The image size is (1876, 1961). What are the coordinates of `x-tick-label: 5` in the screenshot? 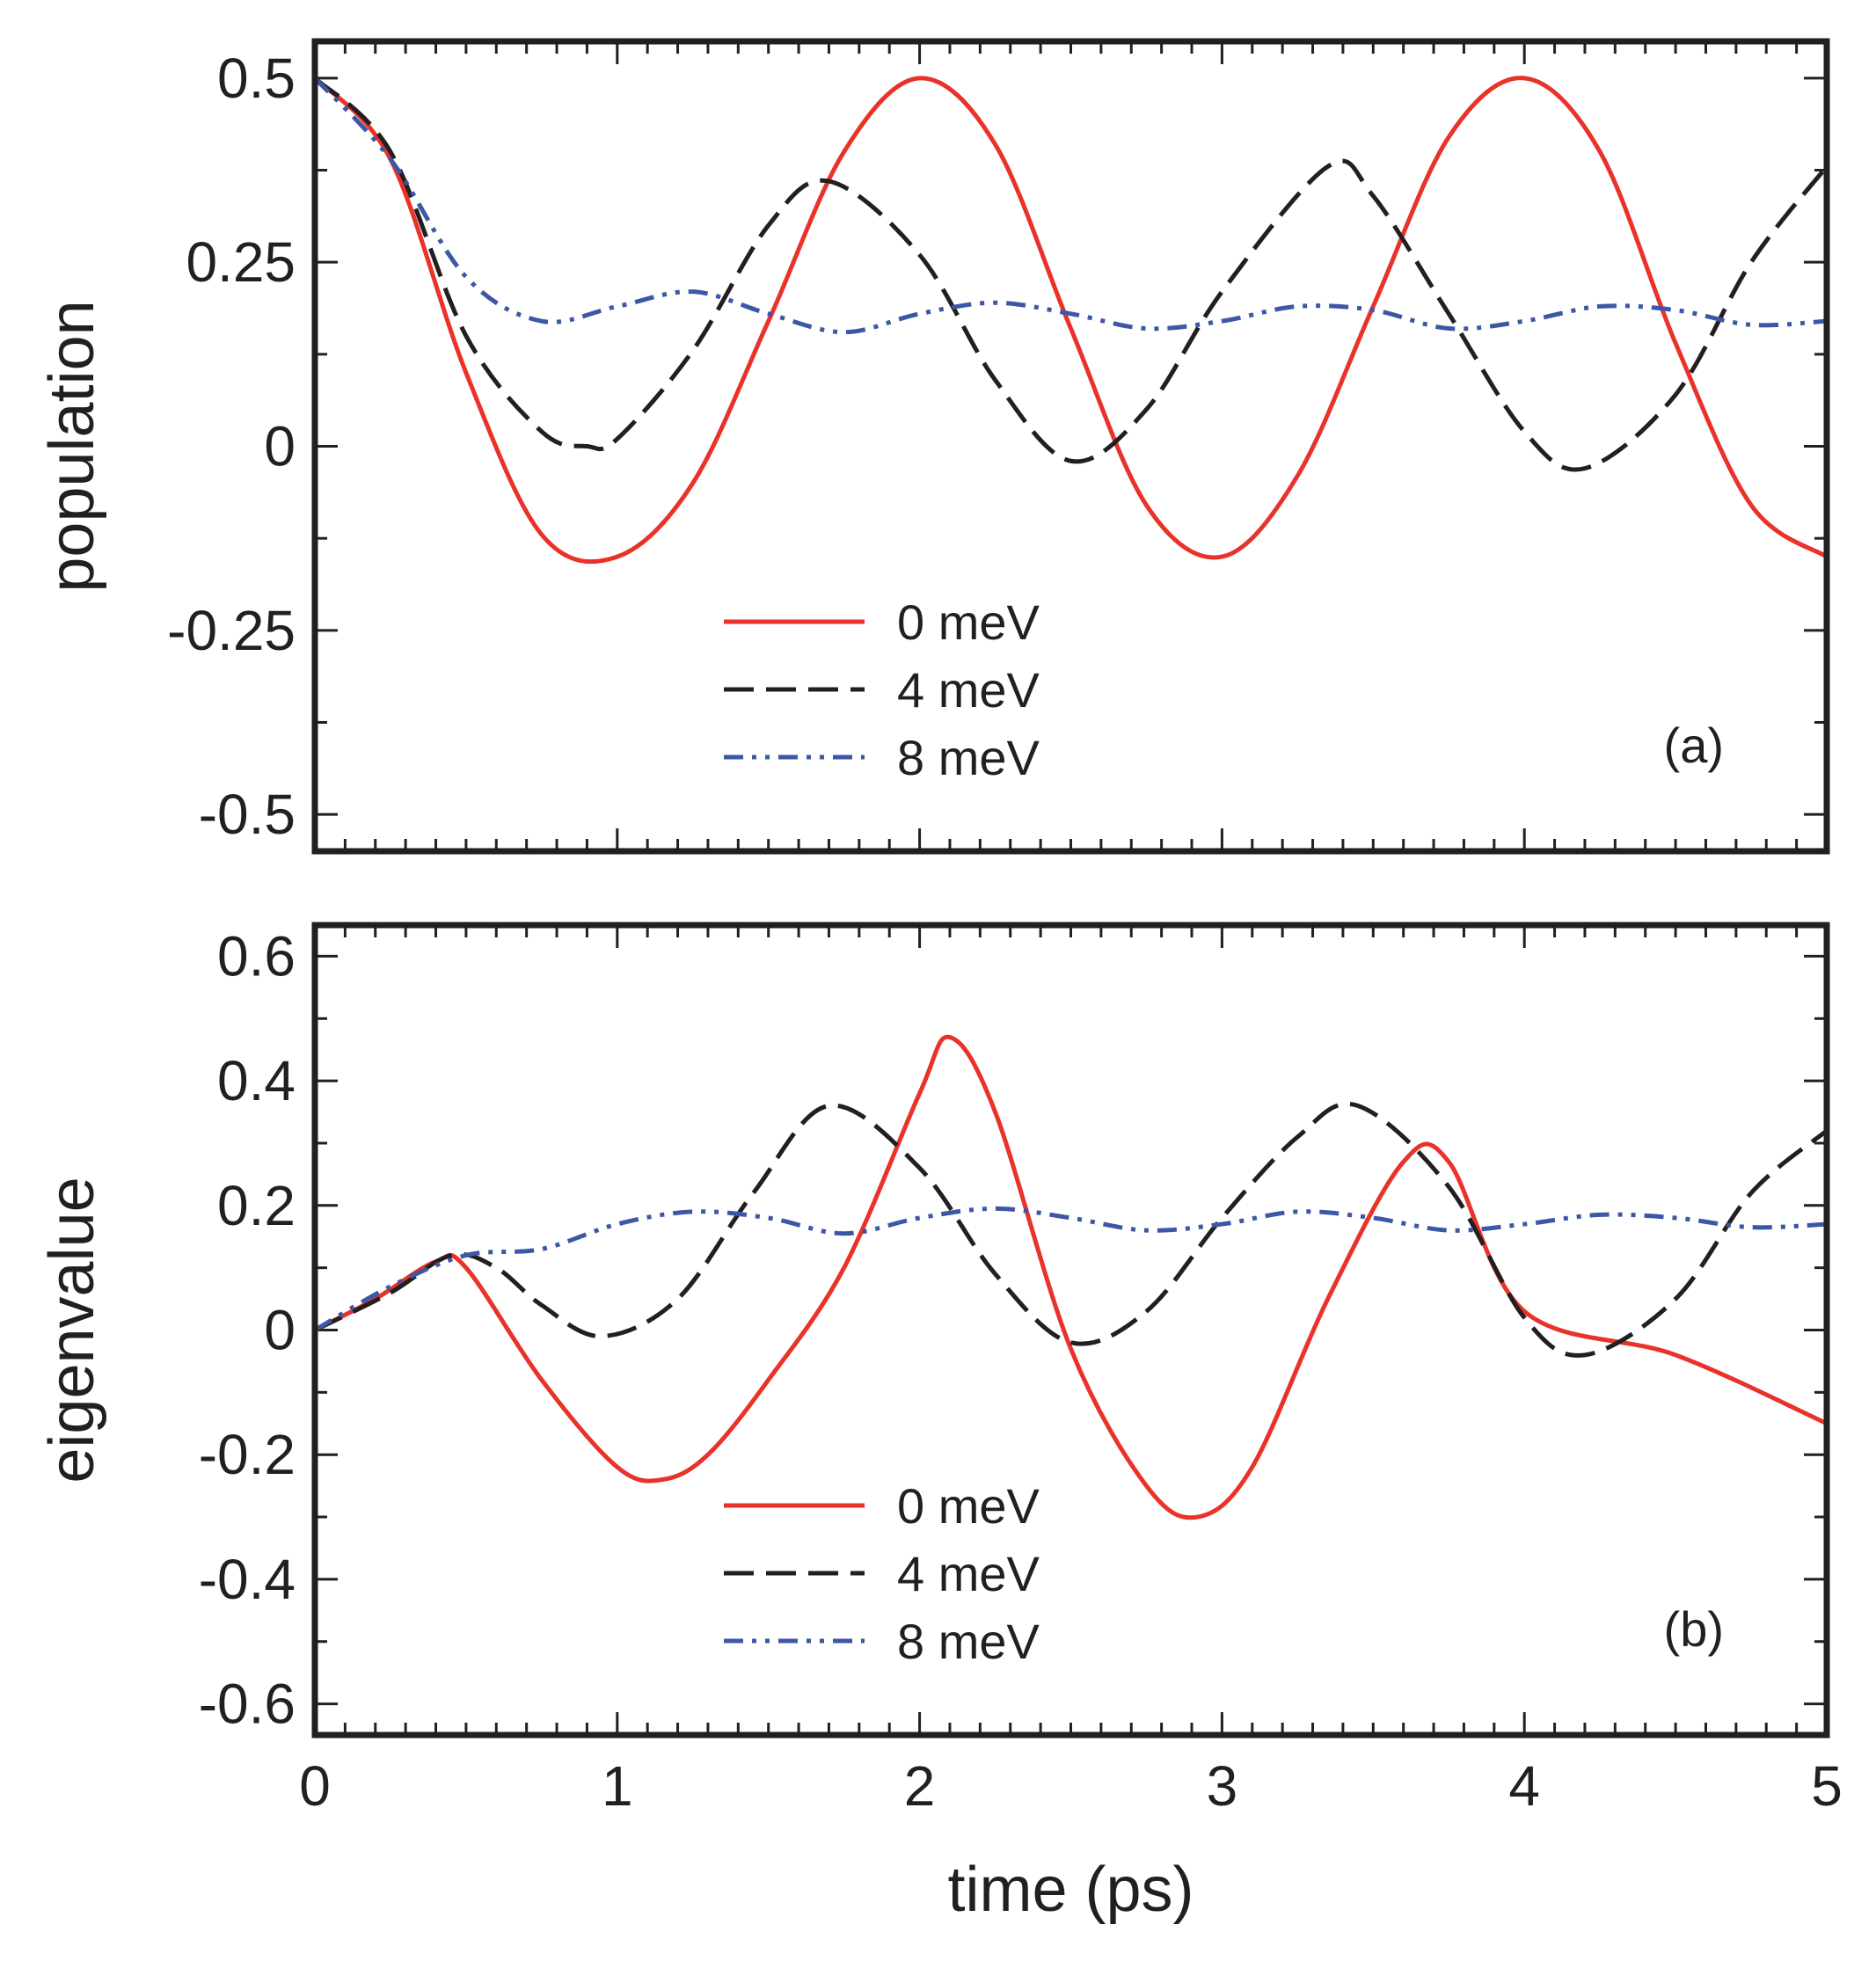 It's located at (1827, 1786).